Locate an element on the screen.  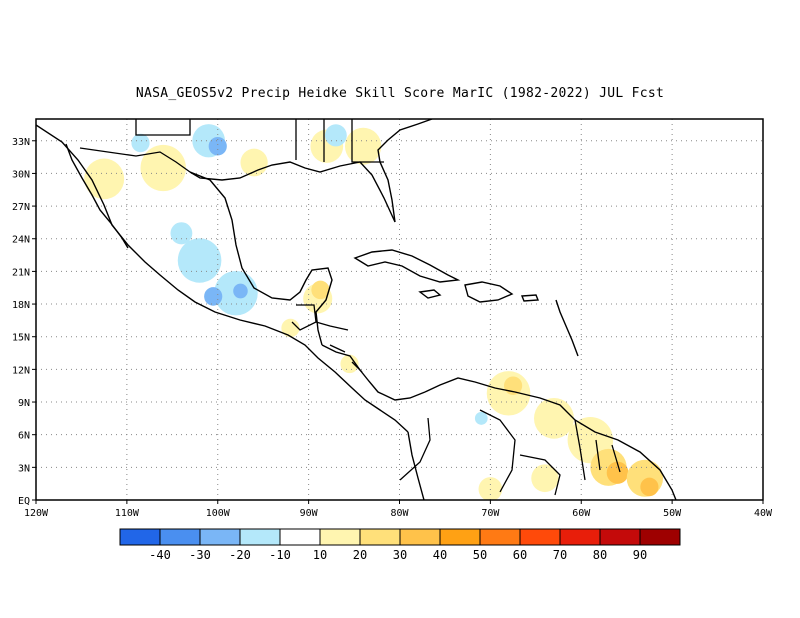
border-us-states is located at coordinates (259, 141).